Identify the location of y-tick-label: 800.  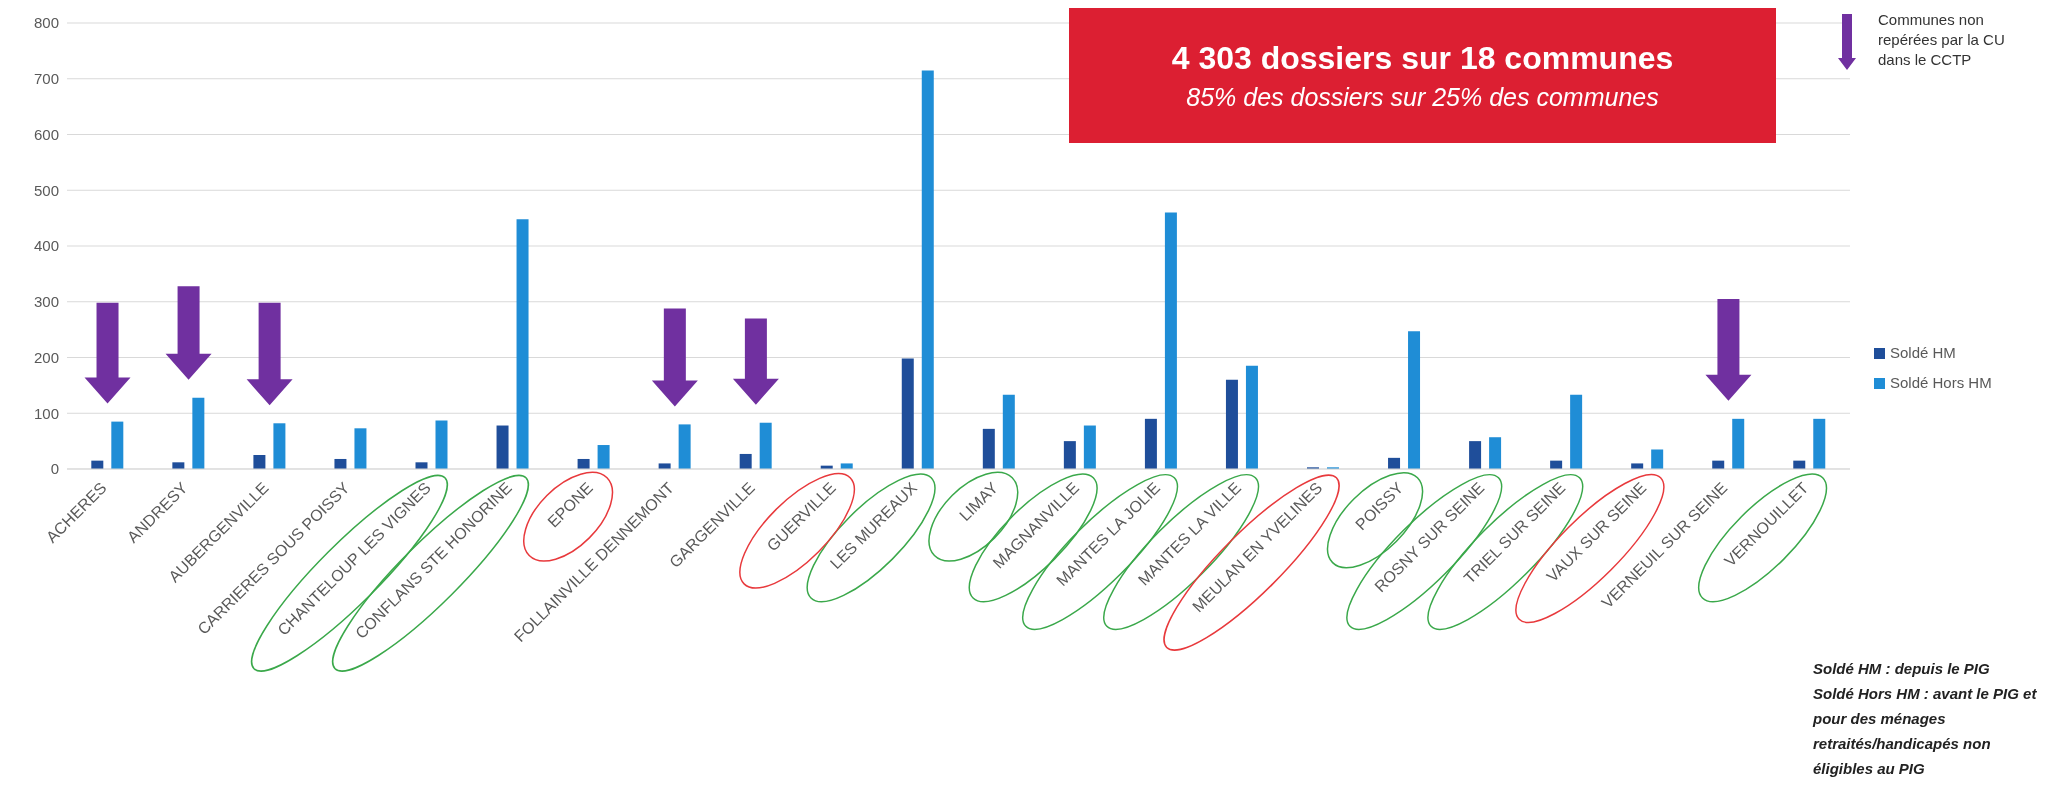
(46, 23).